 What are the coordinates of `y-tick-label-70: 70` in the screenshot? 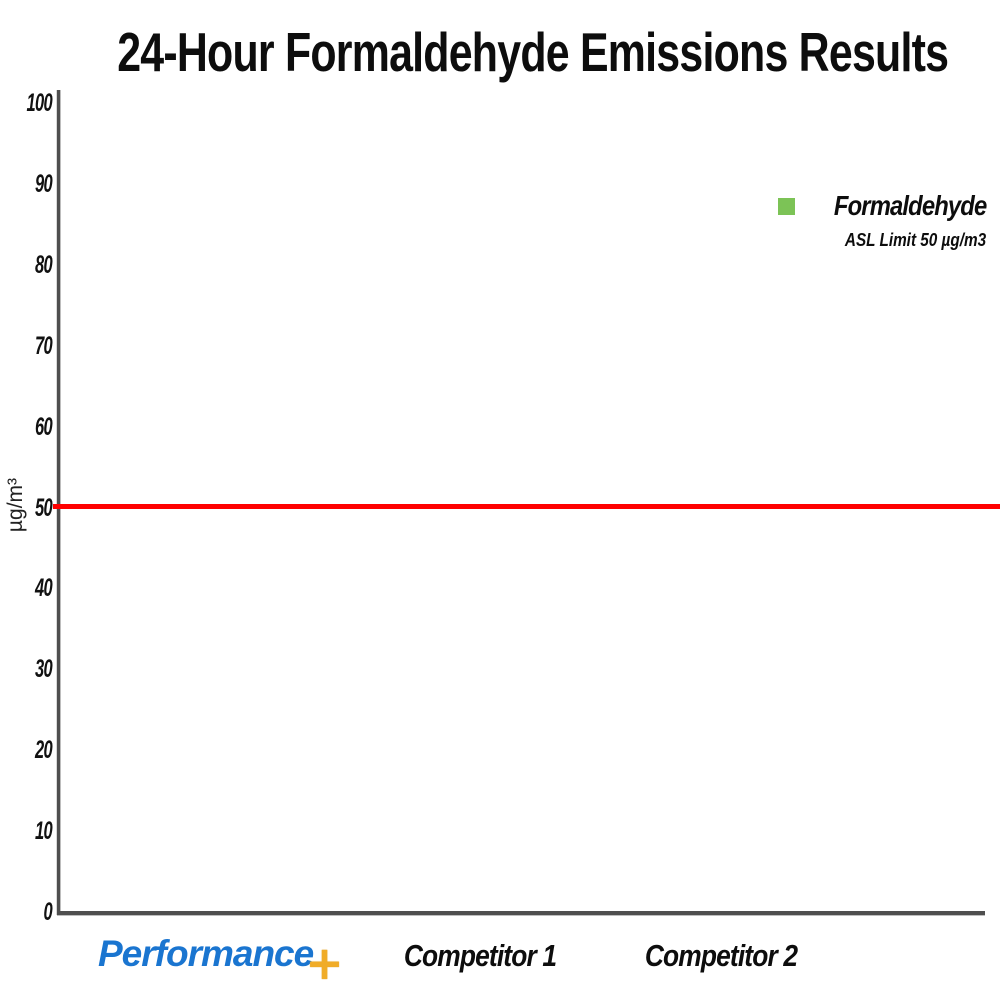 It's located at (43, 345).